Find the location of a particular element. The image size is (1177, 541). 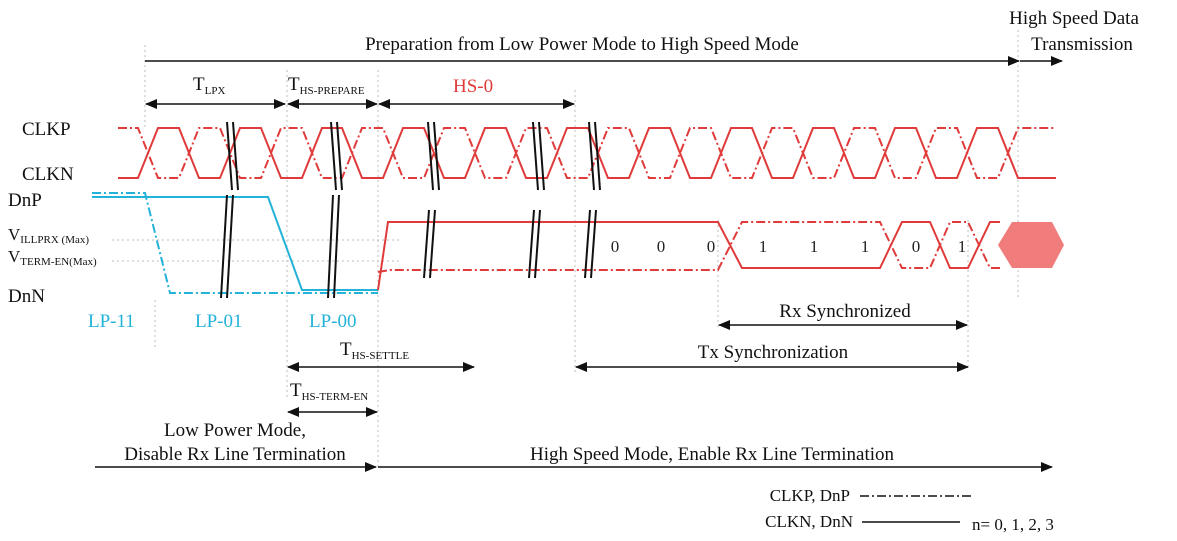

data-lane-hs is located at coordinates (688, 256).